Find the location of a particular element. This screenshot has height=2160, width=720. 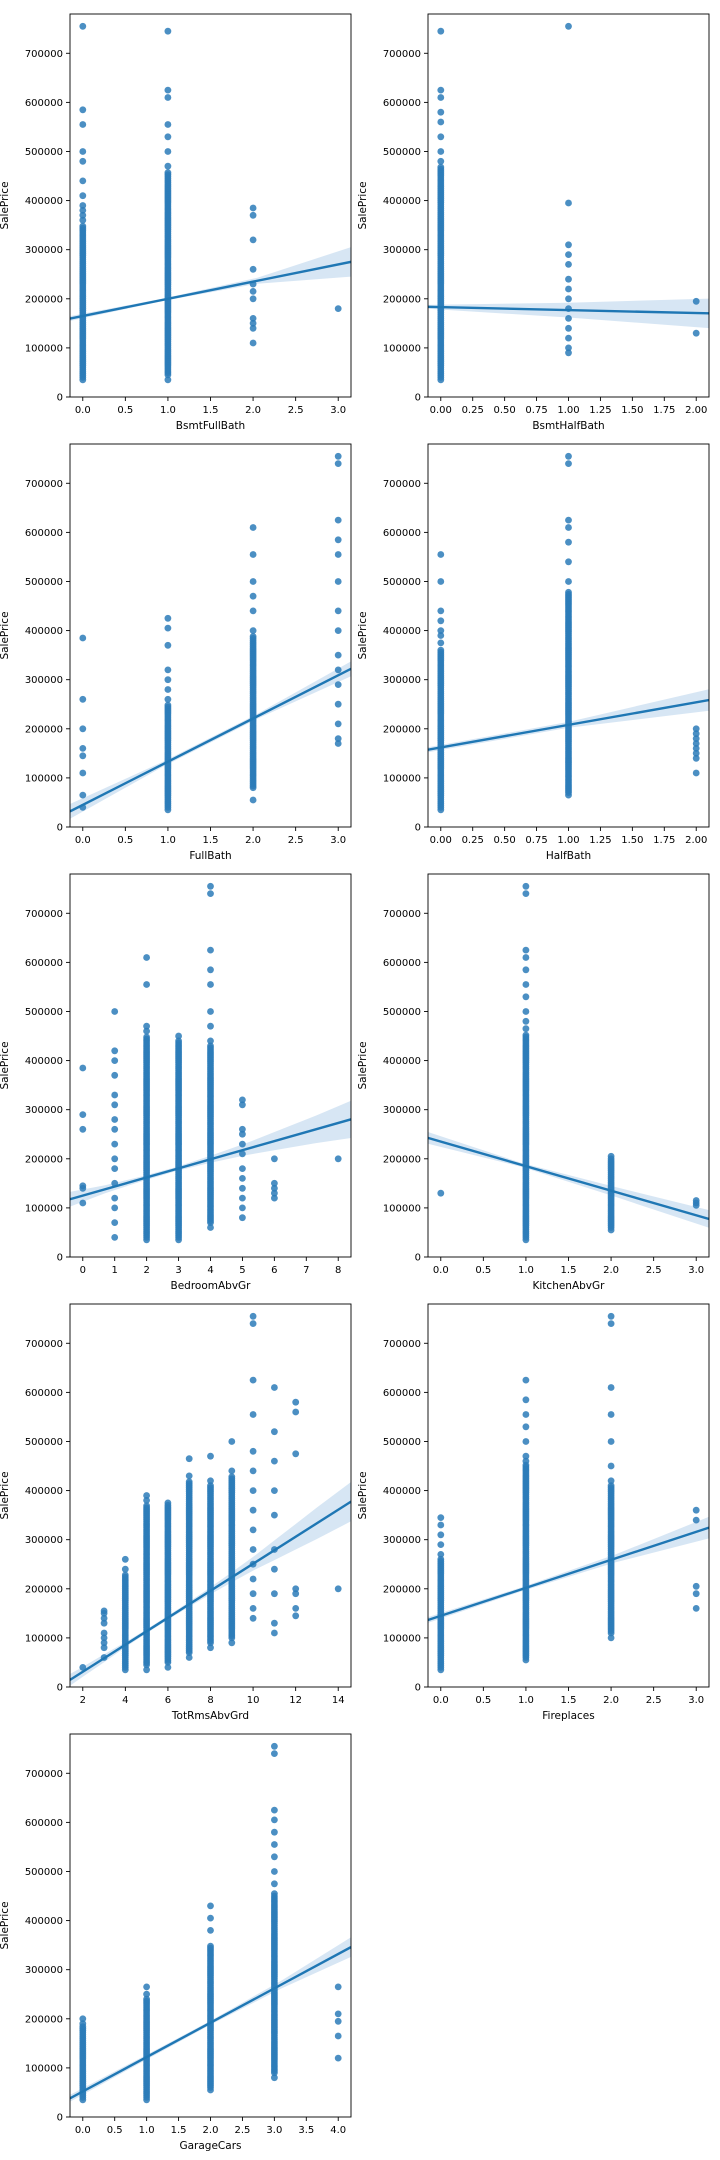

plot-area is located at coordinates (568, 1493).